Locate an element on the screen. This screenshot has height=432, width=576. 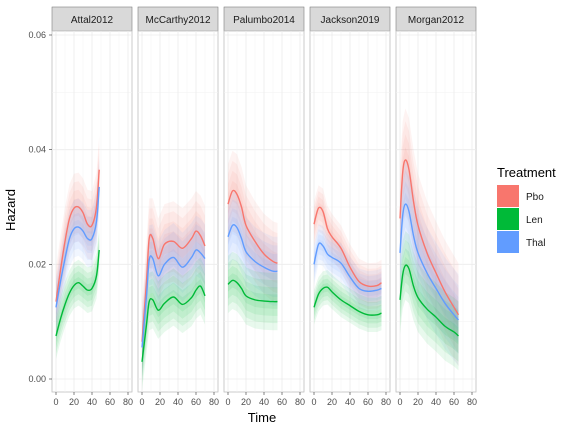
panel-strip-label: Attal2012 is located at coordinates (92, 20).